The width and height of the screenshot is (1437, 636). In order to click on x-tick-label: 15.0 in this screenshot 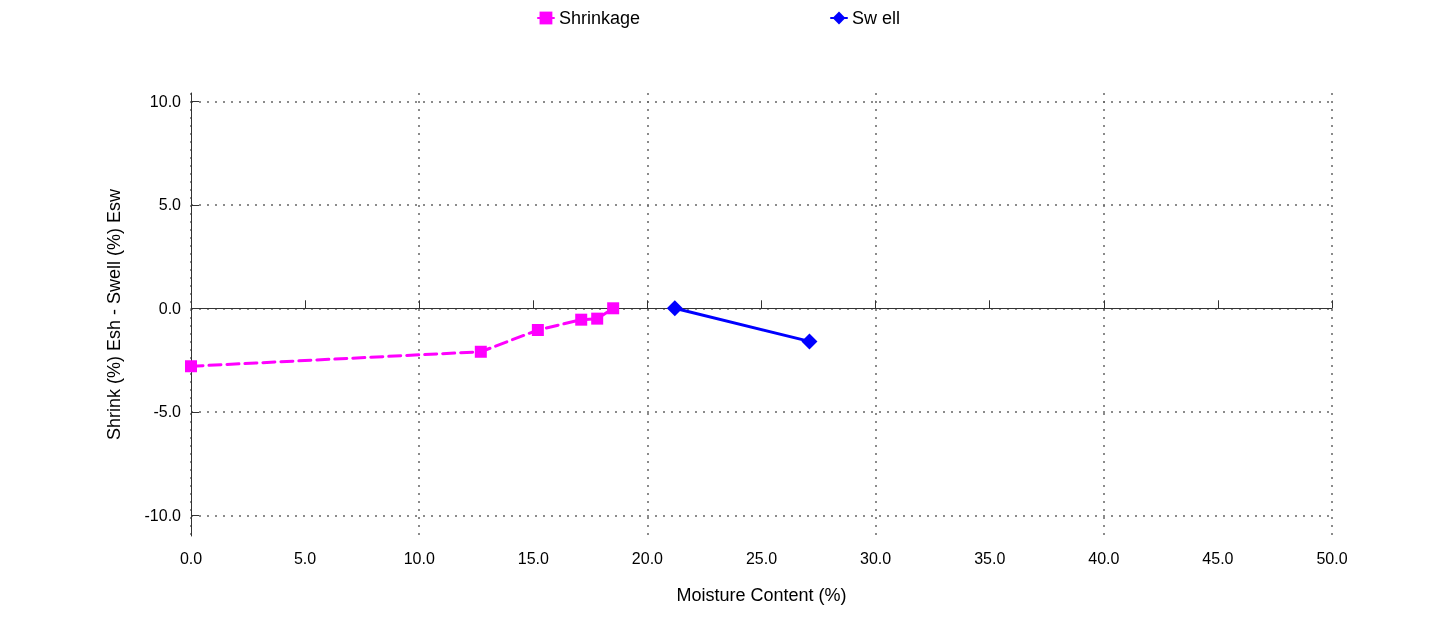, I will do `click(533, 558)`.